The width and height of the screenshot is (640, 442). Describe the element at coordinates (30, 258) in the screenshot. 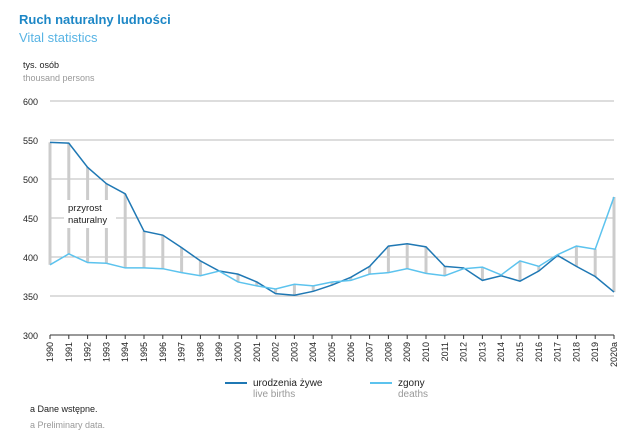

I see `y-tick-label: 400` at that location.